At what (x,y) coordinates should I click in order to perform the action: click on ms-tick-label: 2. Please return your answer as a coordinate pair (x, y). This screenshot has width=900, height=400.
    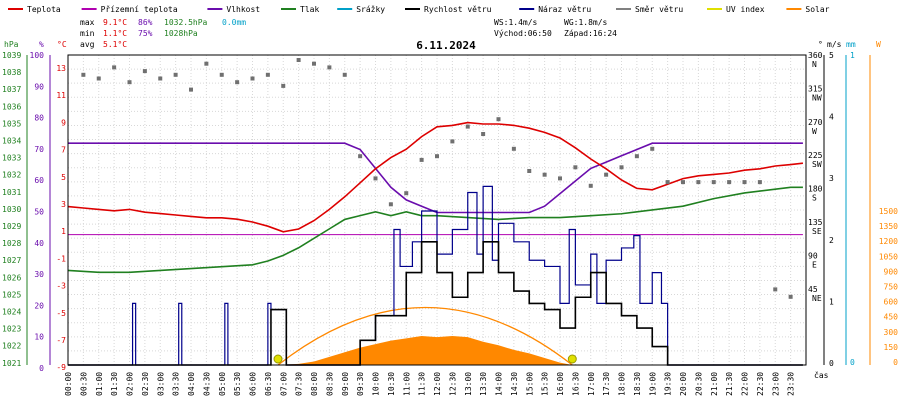
    Looking at the image, I should click on (831, 240).